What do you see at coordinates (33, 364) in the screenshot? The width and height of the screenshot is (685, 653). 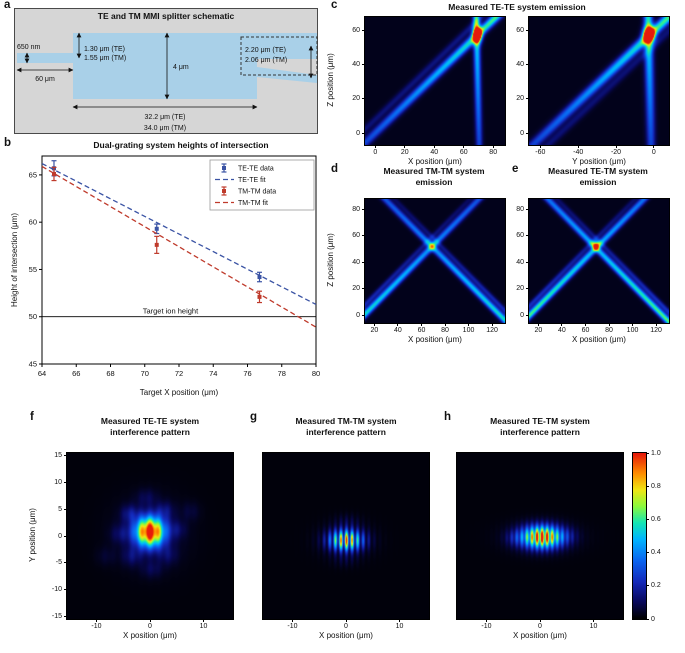 I see `y-tick-label: 45` at bounding box center [33, 364].